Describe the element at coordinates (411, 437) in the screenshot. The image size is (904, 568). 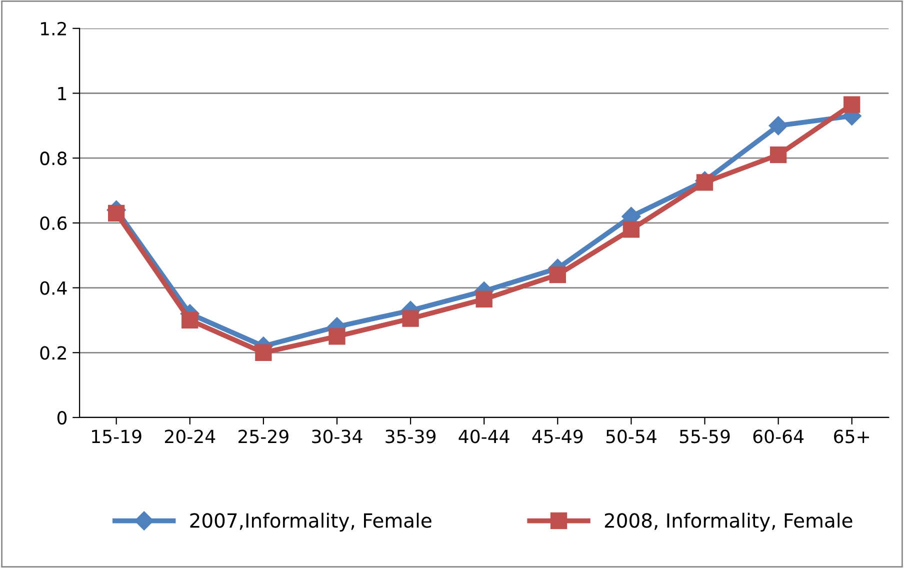
I see `x-tick-label: 35-39` at that location.